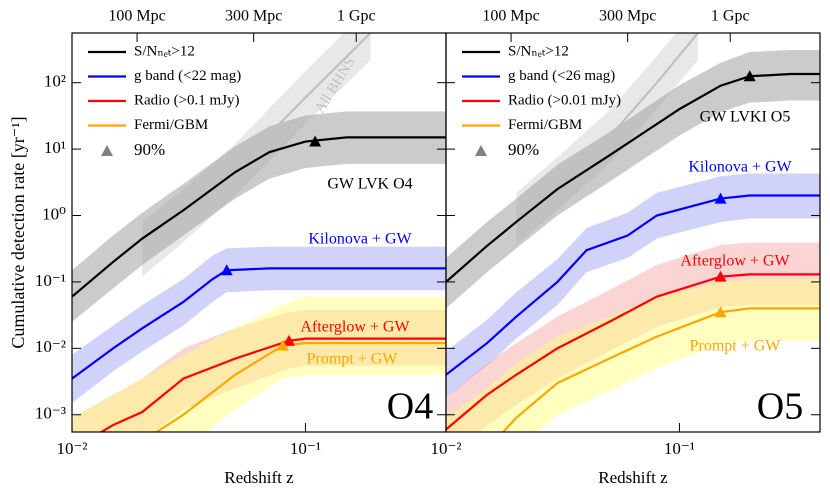 The image size is (830, 495). Describe the element at coordinates (564, 100) in the screenshot. I see `legend-label: Radio (>0.01 mJy)` at that location.